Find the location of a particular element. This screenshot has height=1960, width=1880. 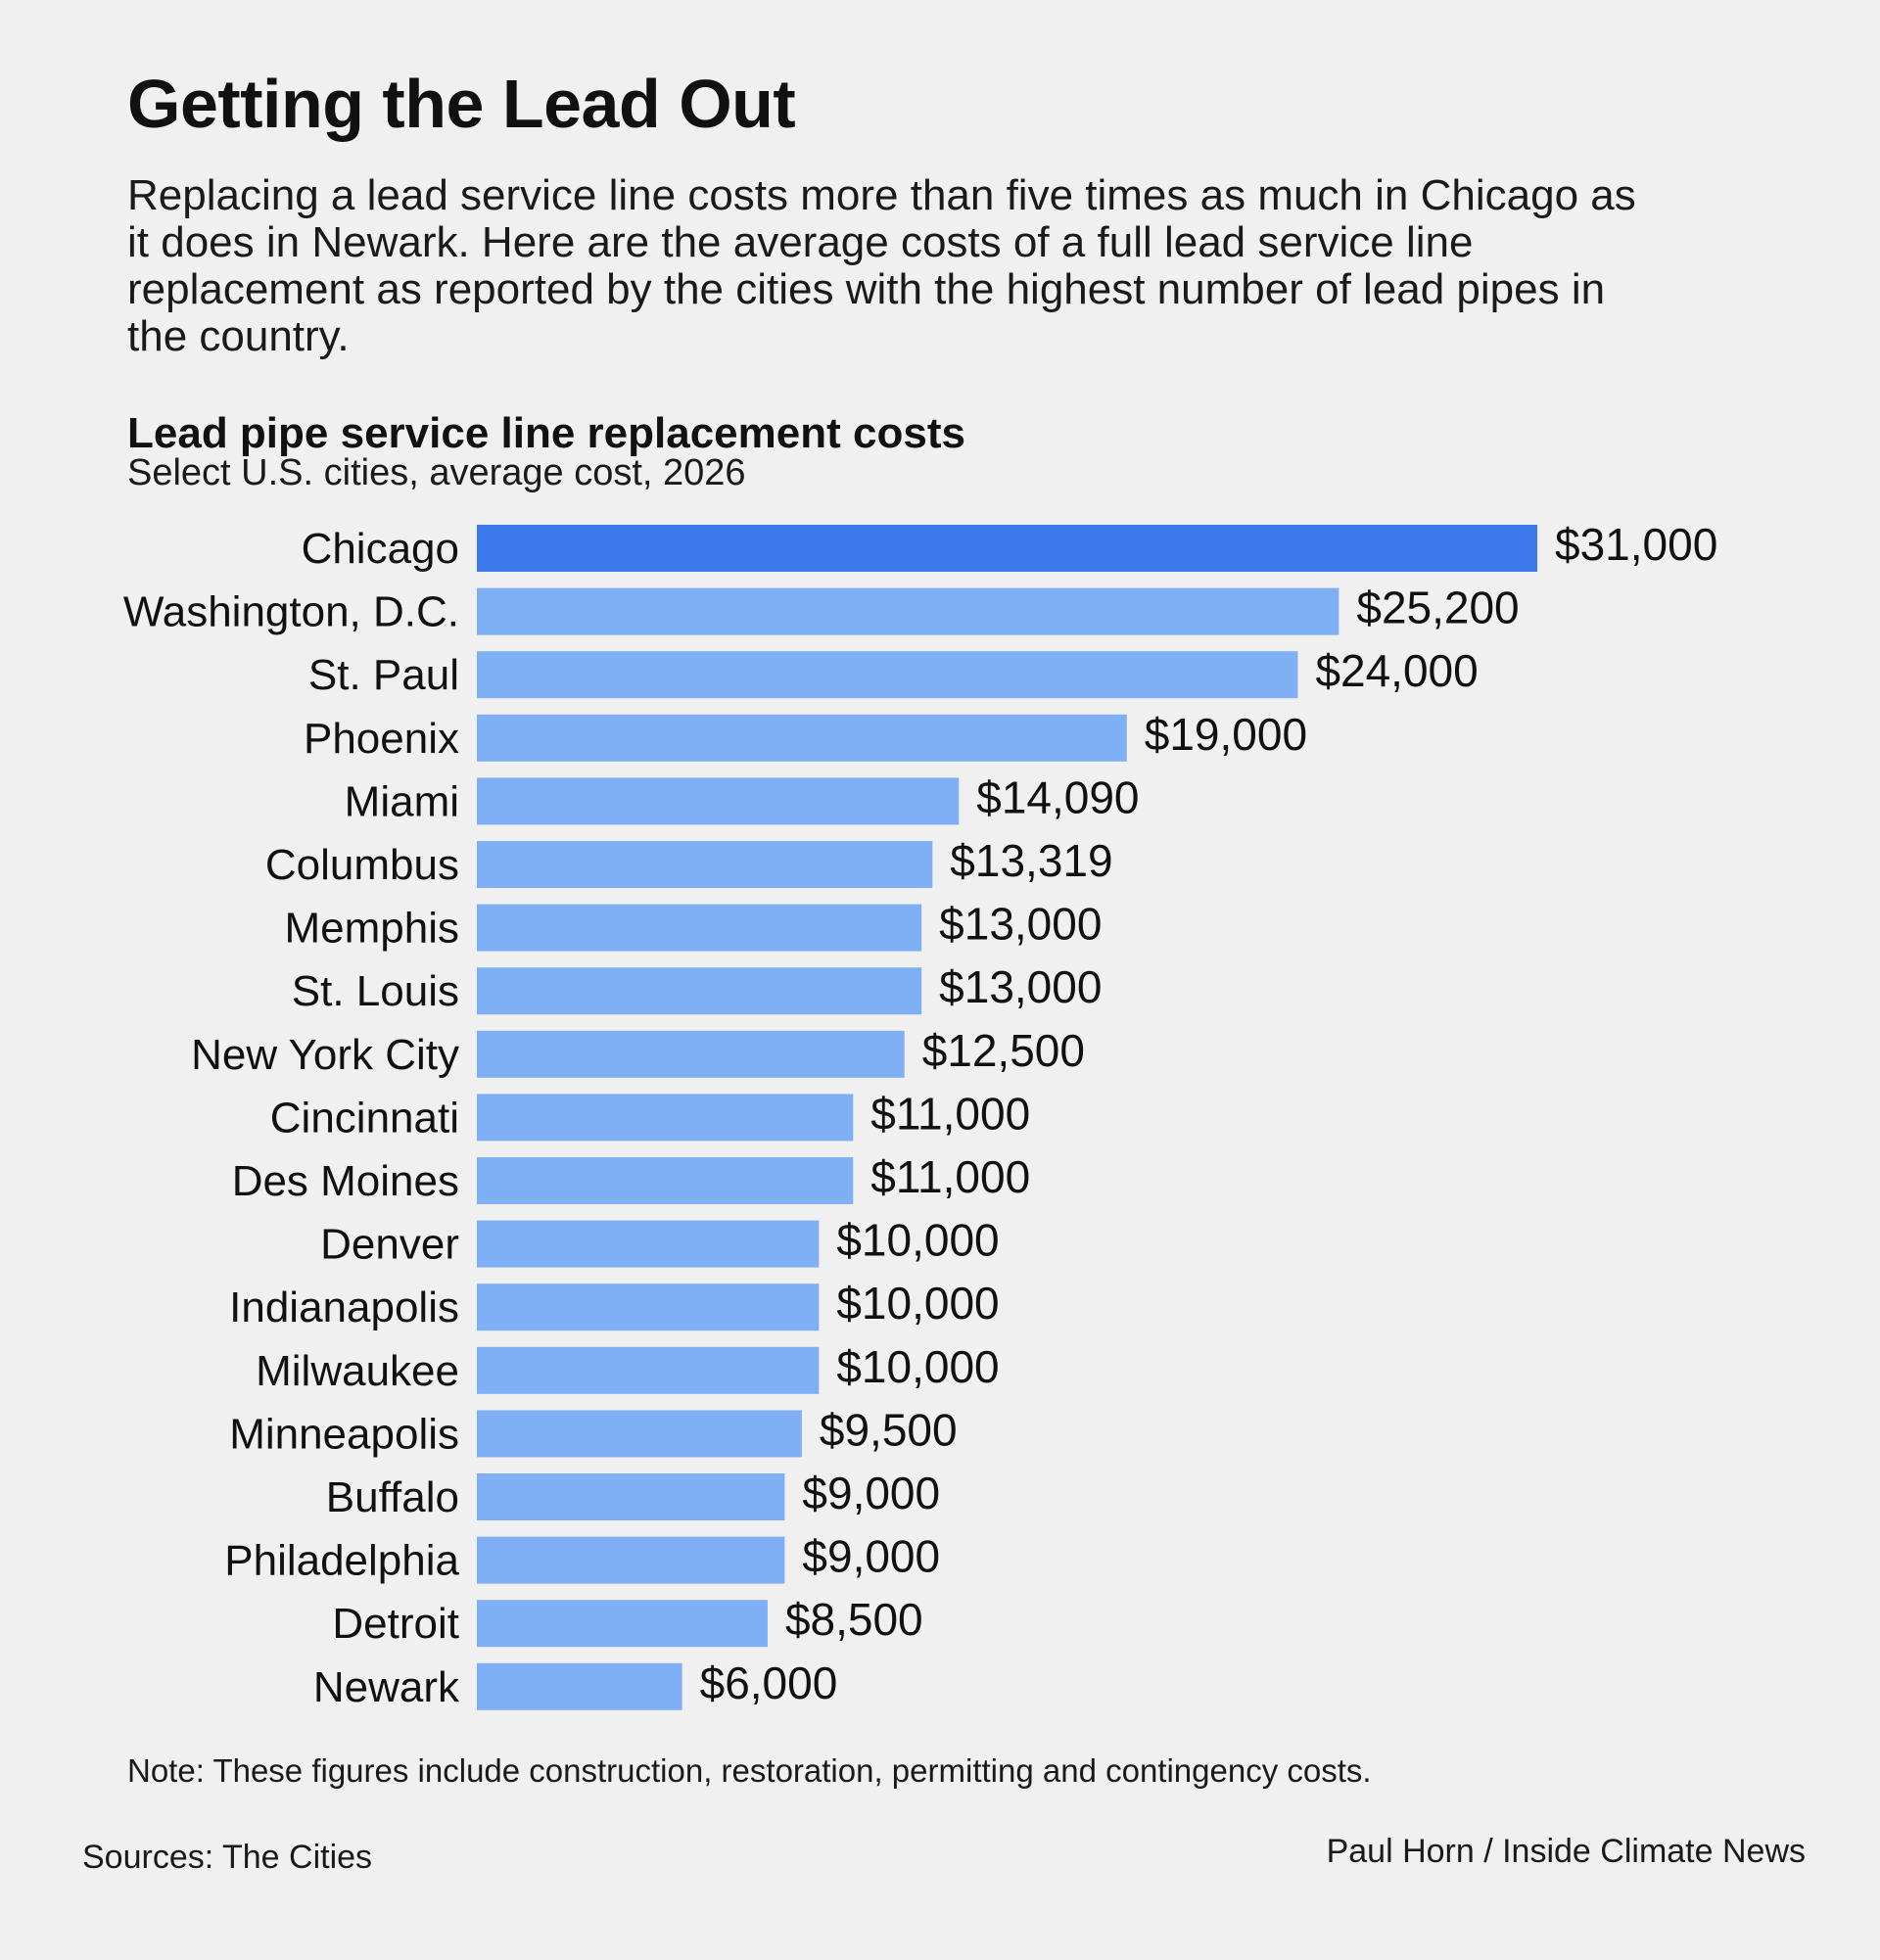

bar-row: St. Paul $24,000 is located at coordinates (893, 672).